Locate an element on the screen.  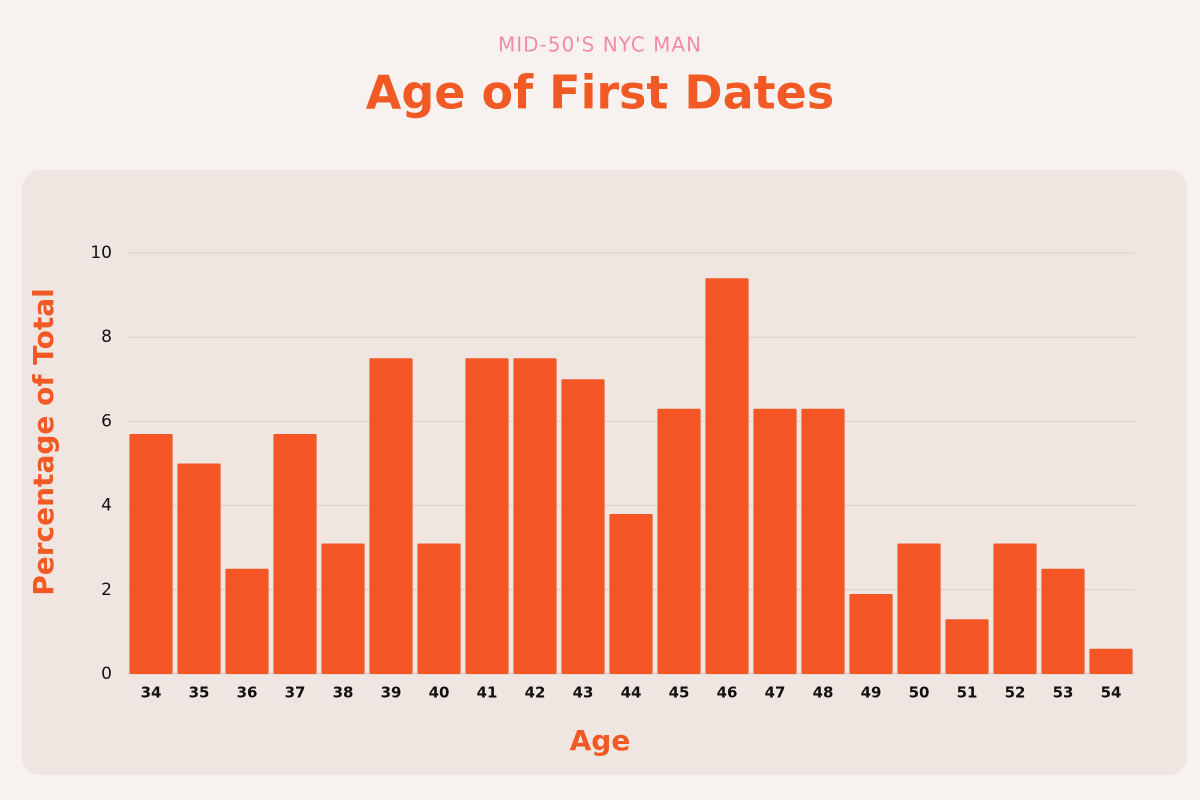
x-tick-label: 45 is located at coordinates (679, 693).